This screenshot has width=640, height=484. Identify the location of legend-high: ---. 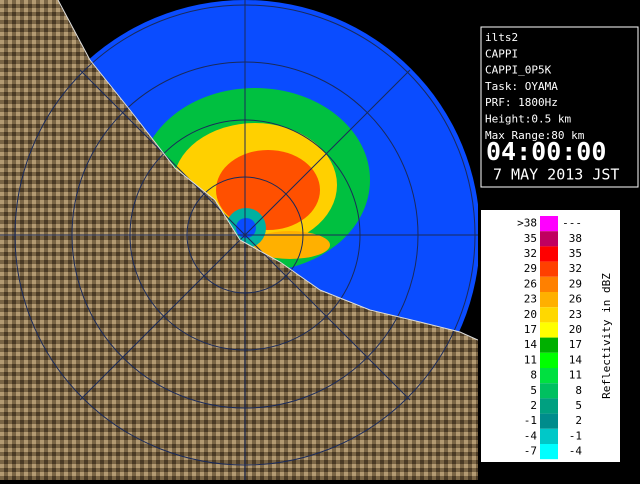
(572, 223).